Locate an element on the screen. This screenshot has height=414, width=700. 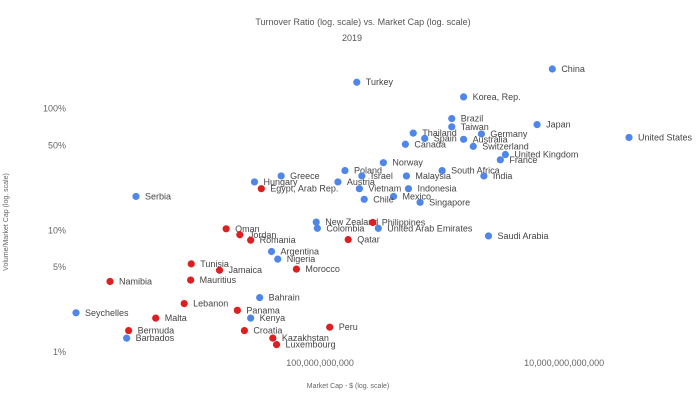
point-label: Jordan is located at coordinates (263, 235).